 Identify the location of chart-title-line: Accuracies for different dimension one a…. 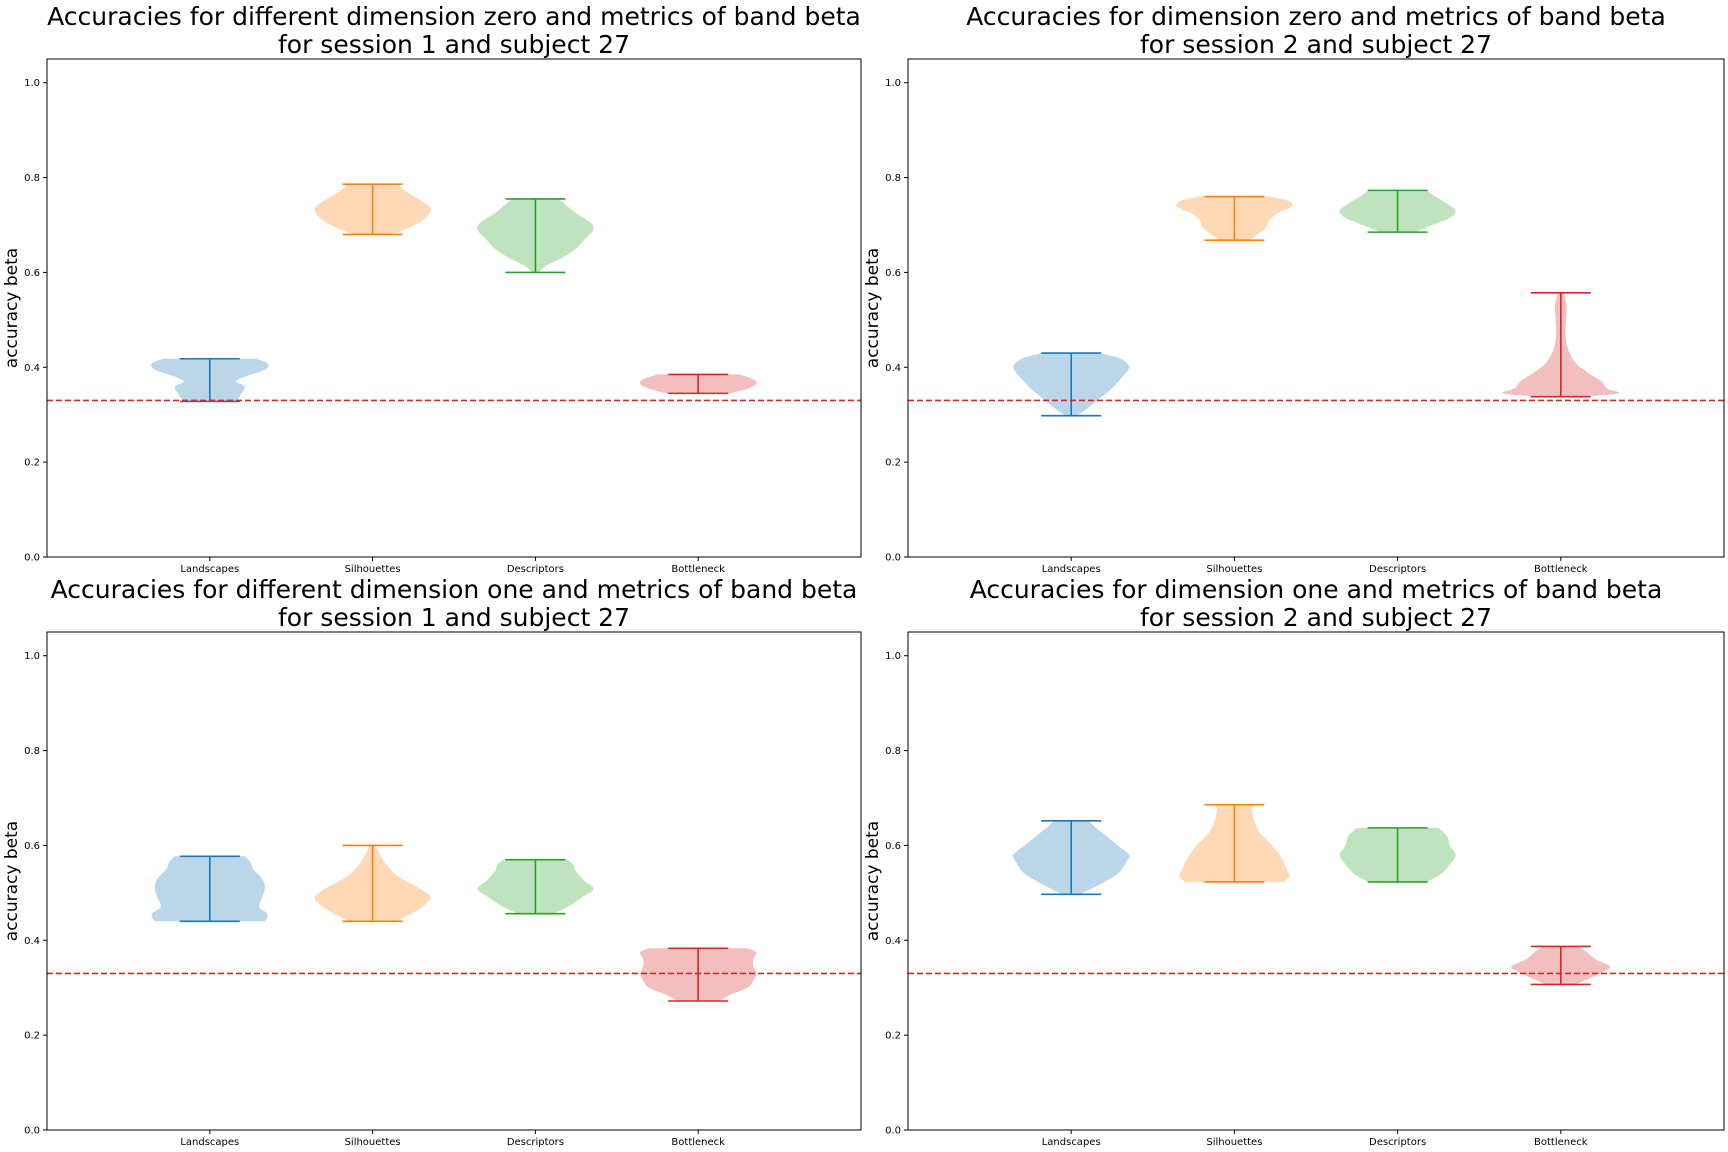
(454, 589).